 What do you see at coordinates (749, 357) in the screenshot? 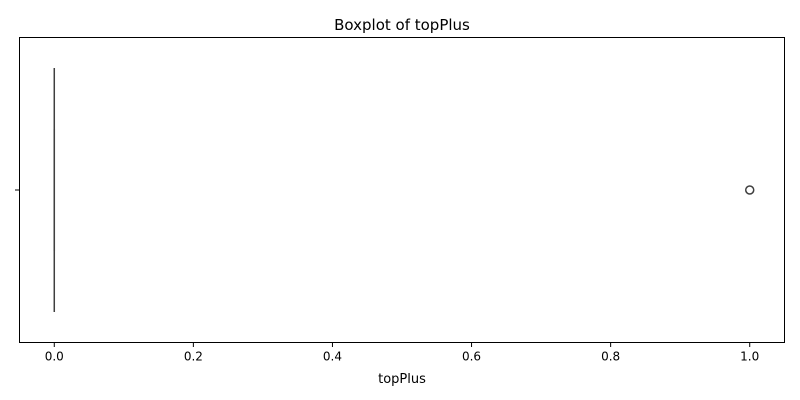
I see `x-tick-label: 1.0` at bounding box center [749, 357].